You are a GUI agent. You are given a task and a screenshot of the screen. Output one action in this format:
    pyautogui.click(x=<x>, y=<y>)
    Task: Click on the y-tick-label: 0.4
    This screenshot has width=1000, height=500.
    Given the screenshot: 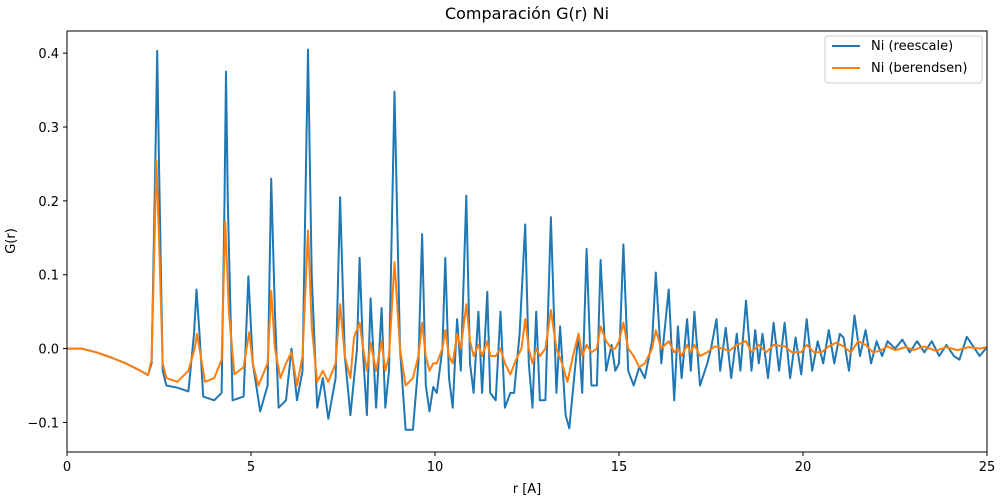 What is the action you would take?
    pyautogui.click(x=48, y=54)
    